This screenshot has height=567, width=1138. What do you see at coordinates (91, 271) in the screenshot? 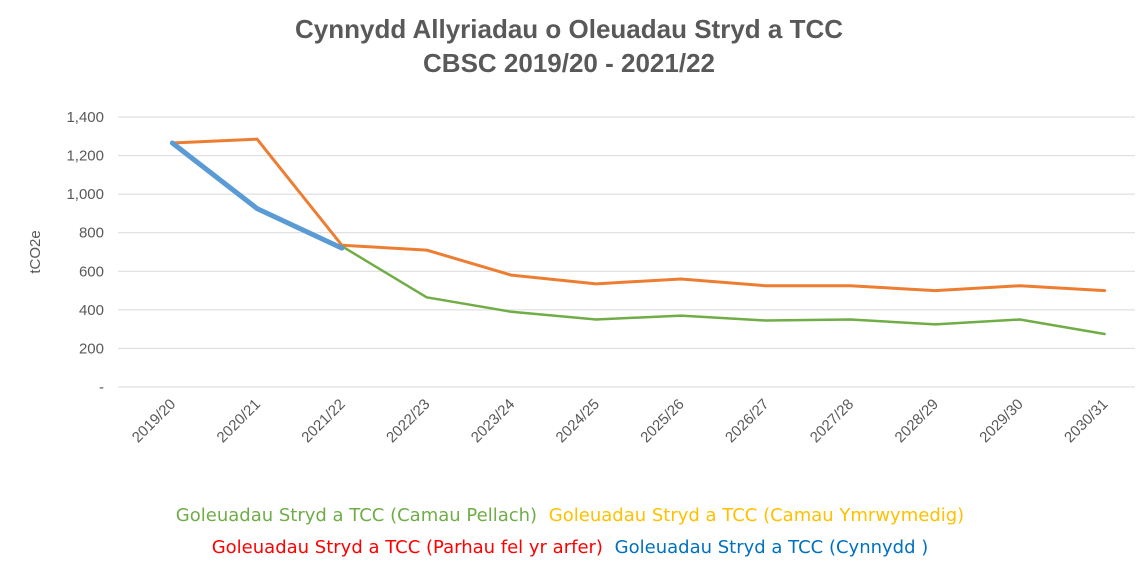
I see `y-tick-label: 600` at bounding box center [91, 271].